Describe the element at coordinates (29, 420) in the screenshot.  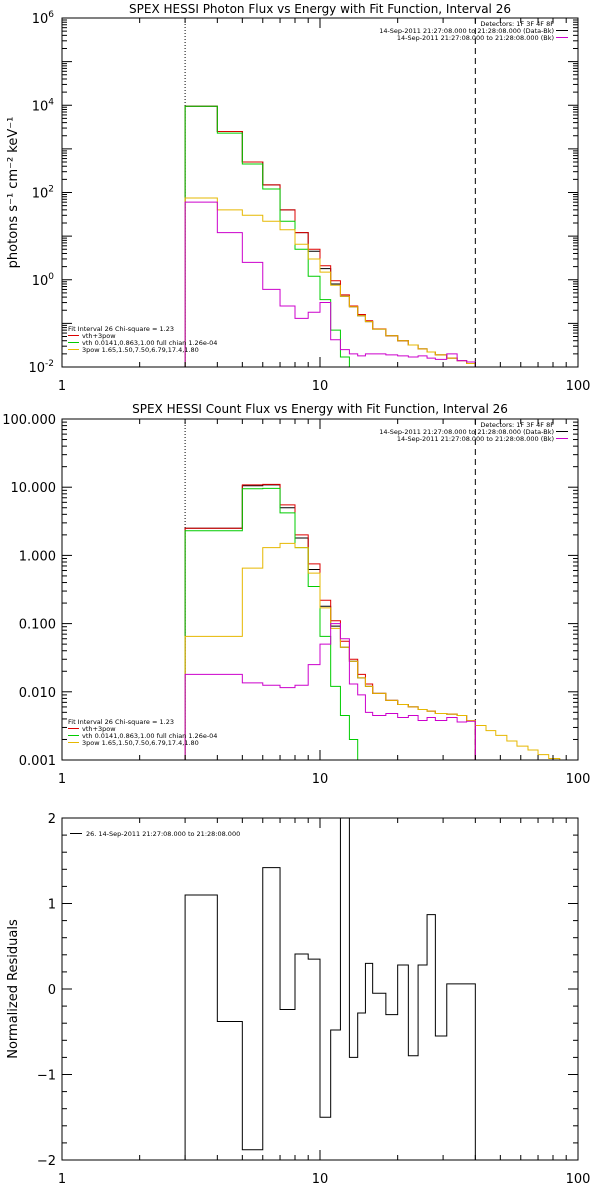
I see `y-tick-label: 100.000` at that location.